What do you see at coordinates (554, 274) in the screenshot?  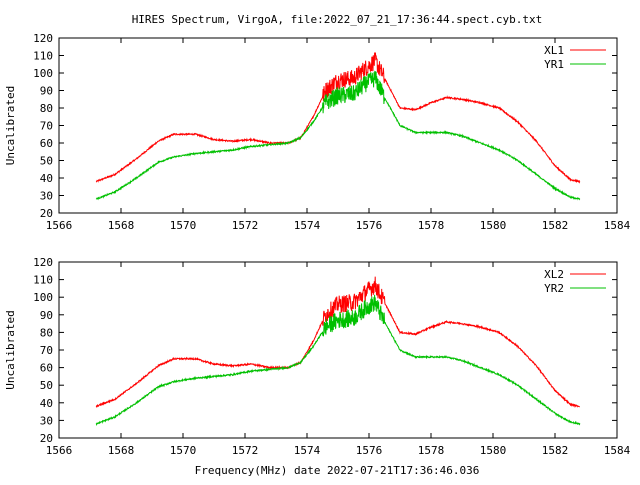 I see `legend-label-xl2: XL2` at bounding box center [554, 274].